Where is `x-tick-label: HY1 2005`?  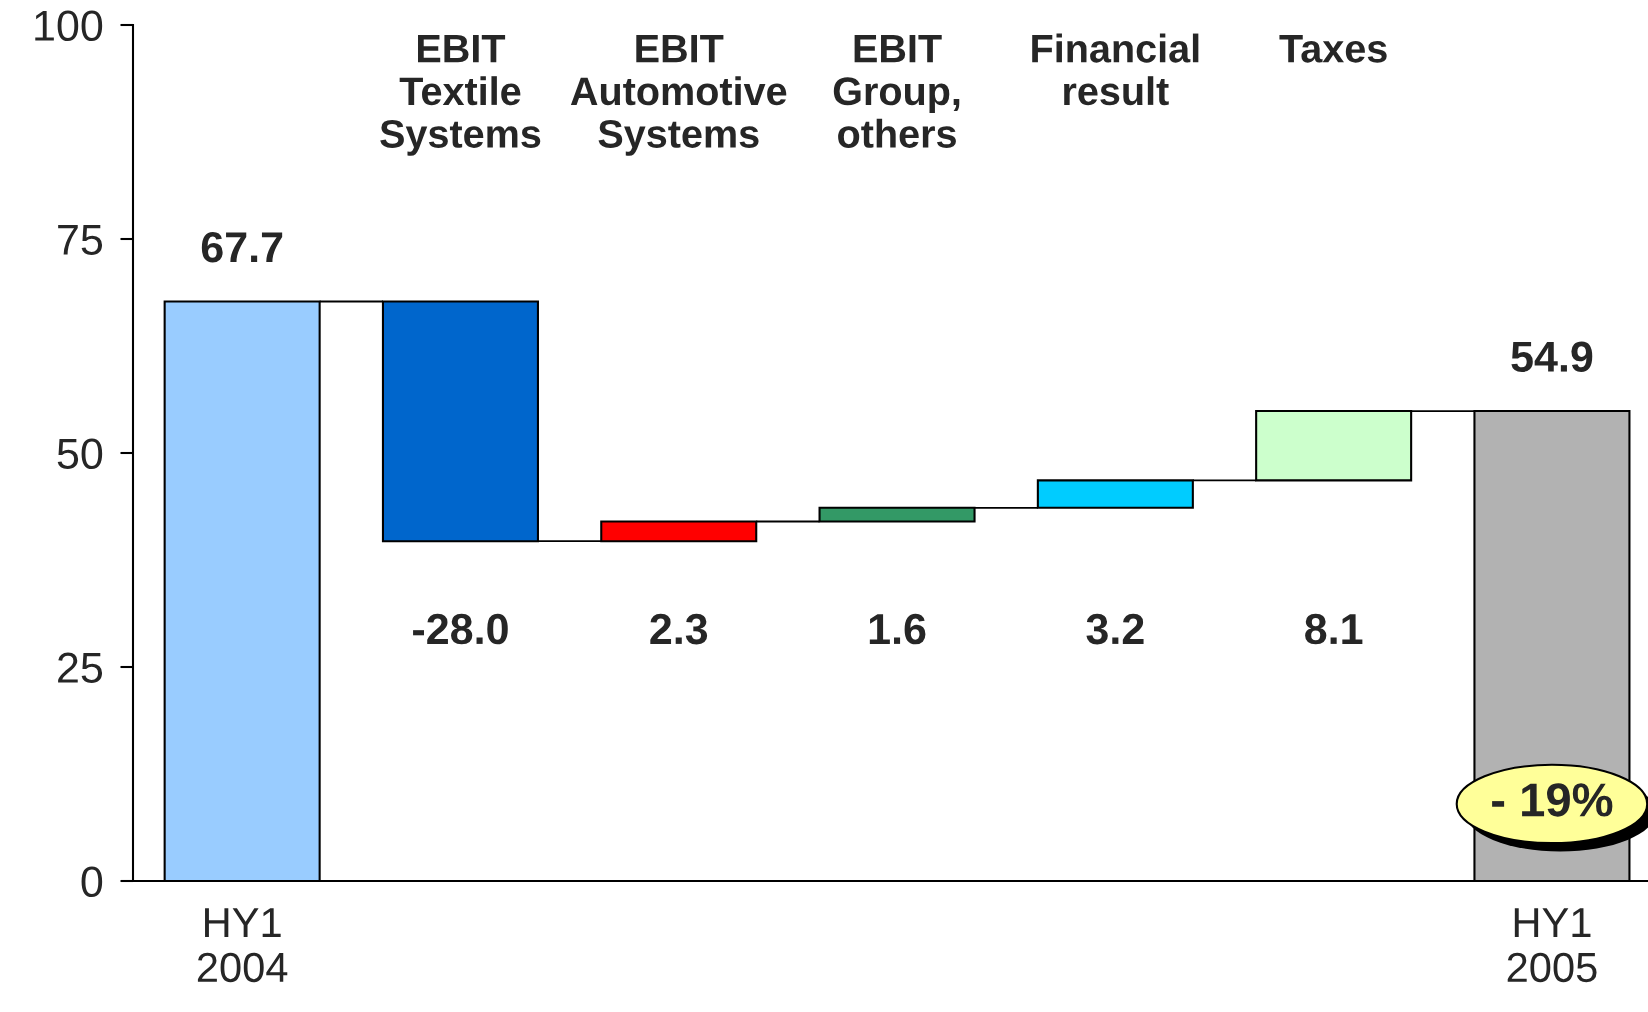 x-tick-label: HY1 2005 is located at coordinates (1552, 945).